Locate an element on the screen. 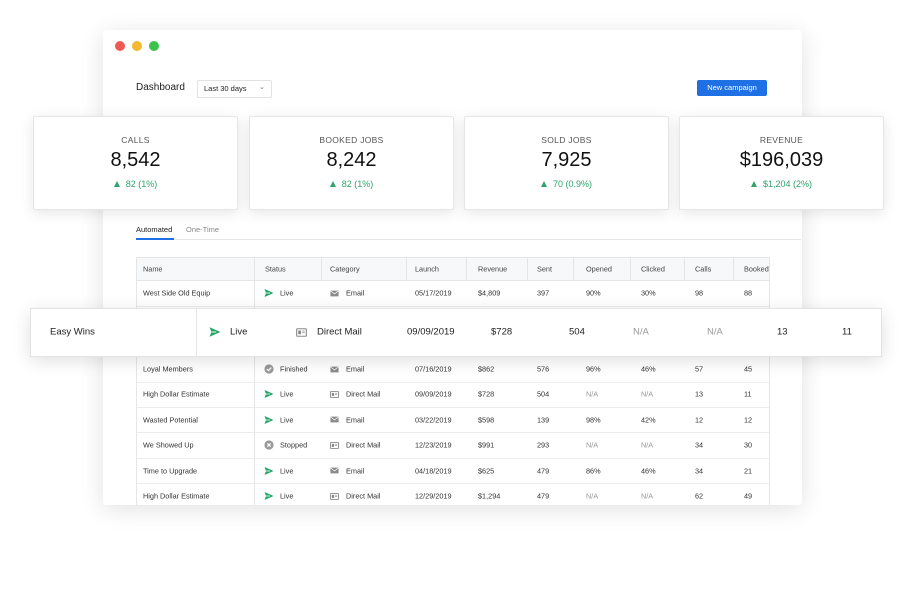 The height and width of the screenshot is (595, 923). table-cell: 34 is located at coordinates (699, 471).